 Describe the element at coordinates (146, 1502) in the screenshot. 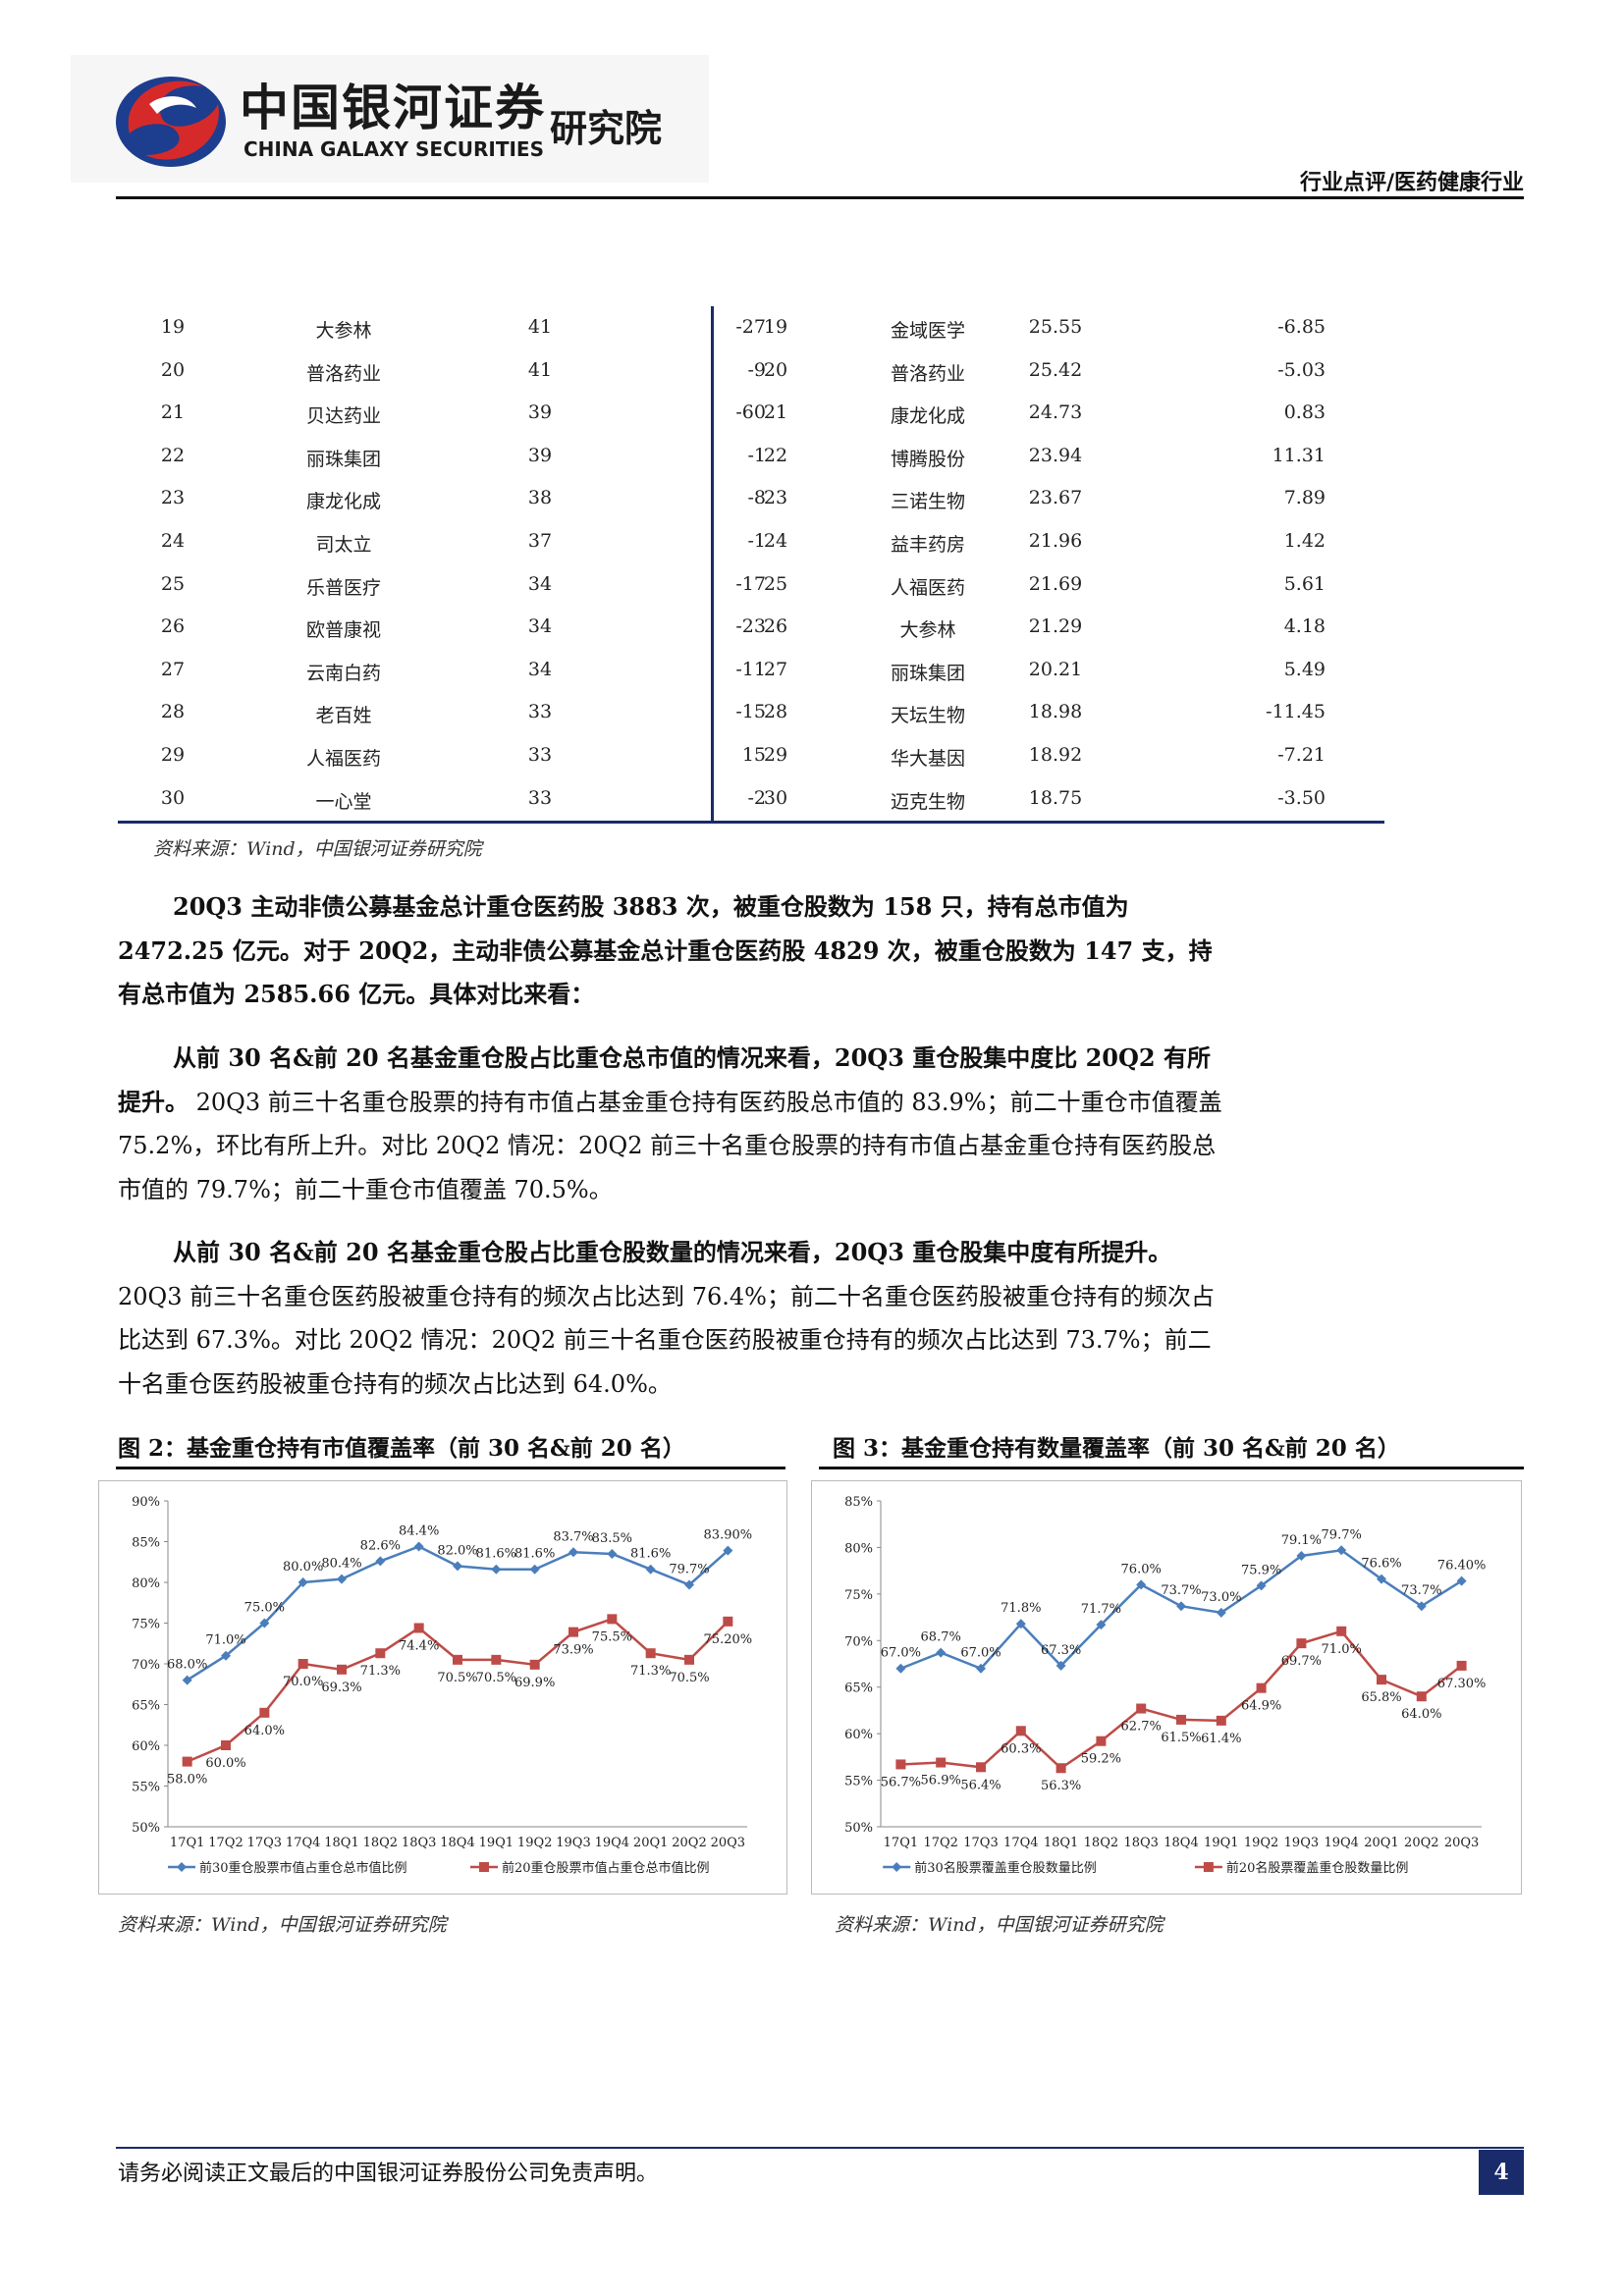

I see `y-tick-label: 90%` at that location.